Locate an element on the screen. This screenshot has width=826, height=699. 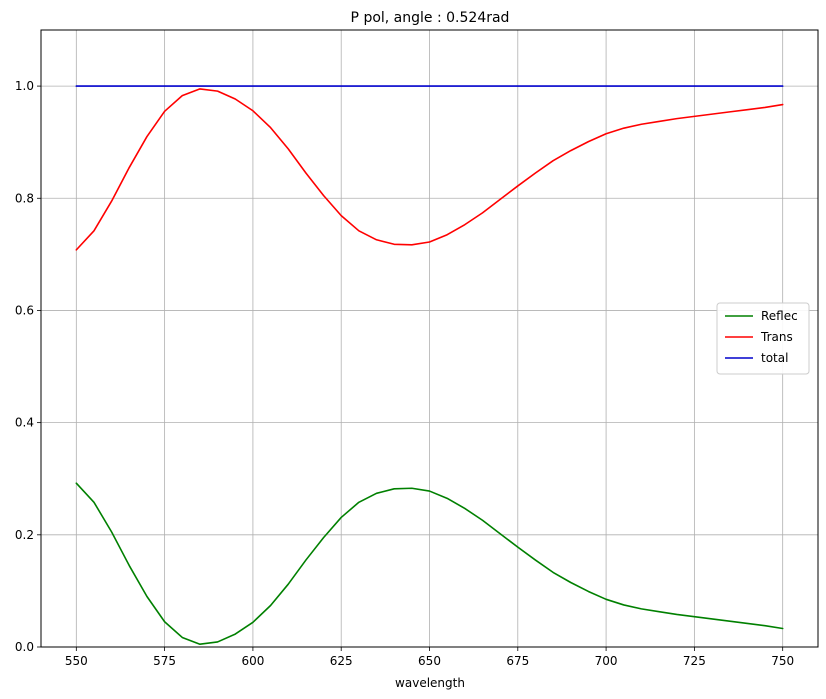
y-tick-label: 0.4 is located at coordinates (24, 423).